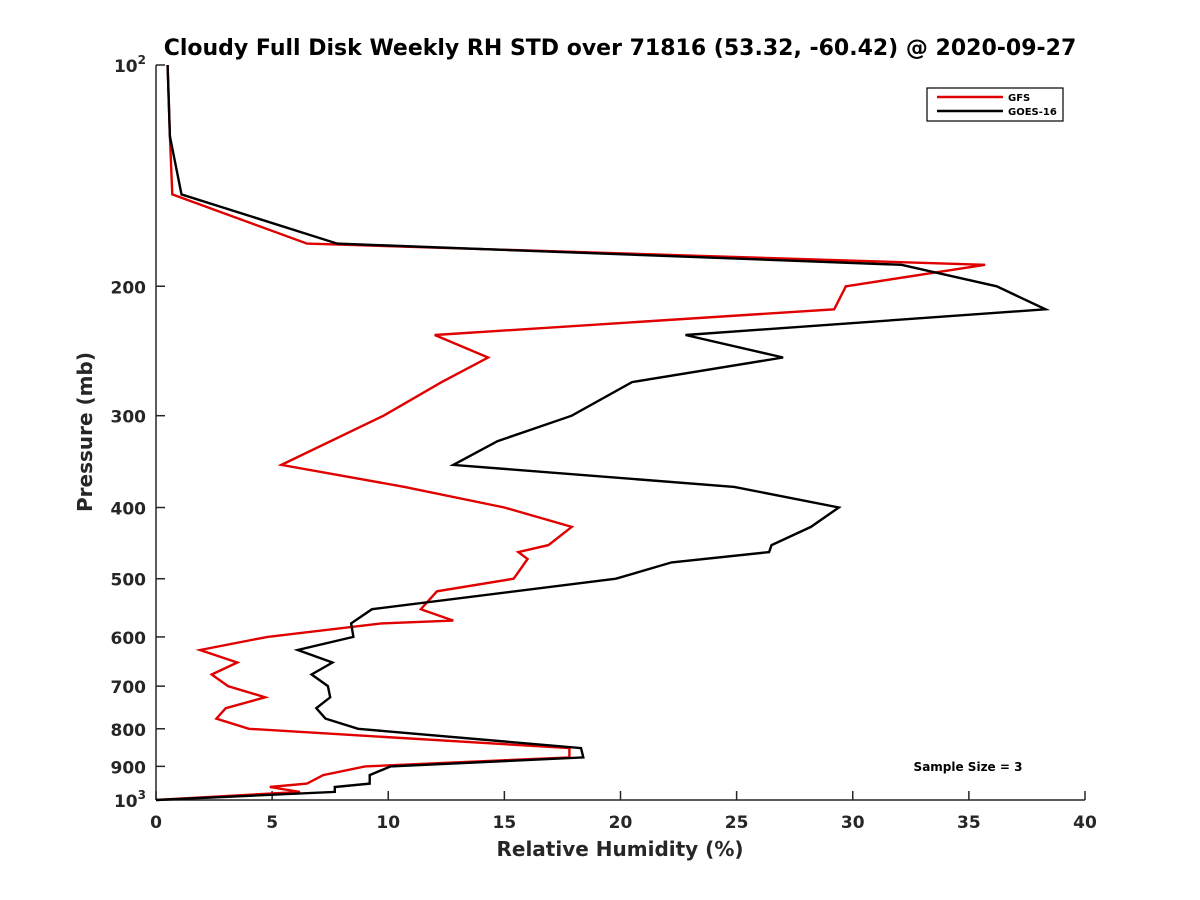  Describe the element at coordinates (969, 823) in the screenshot. I see `x-tick-label: 35` at that location.